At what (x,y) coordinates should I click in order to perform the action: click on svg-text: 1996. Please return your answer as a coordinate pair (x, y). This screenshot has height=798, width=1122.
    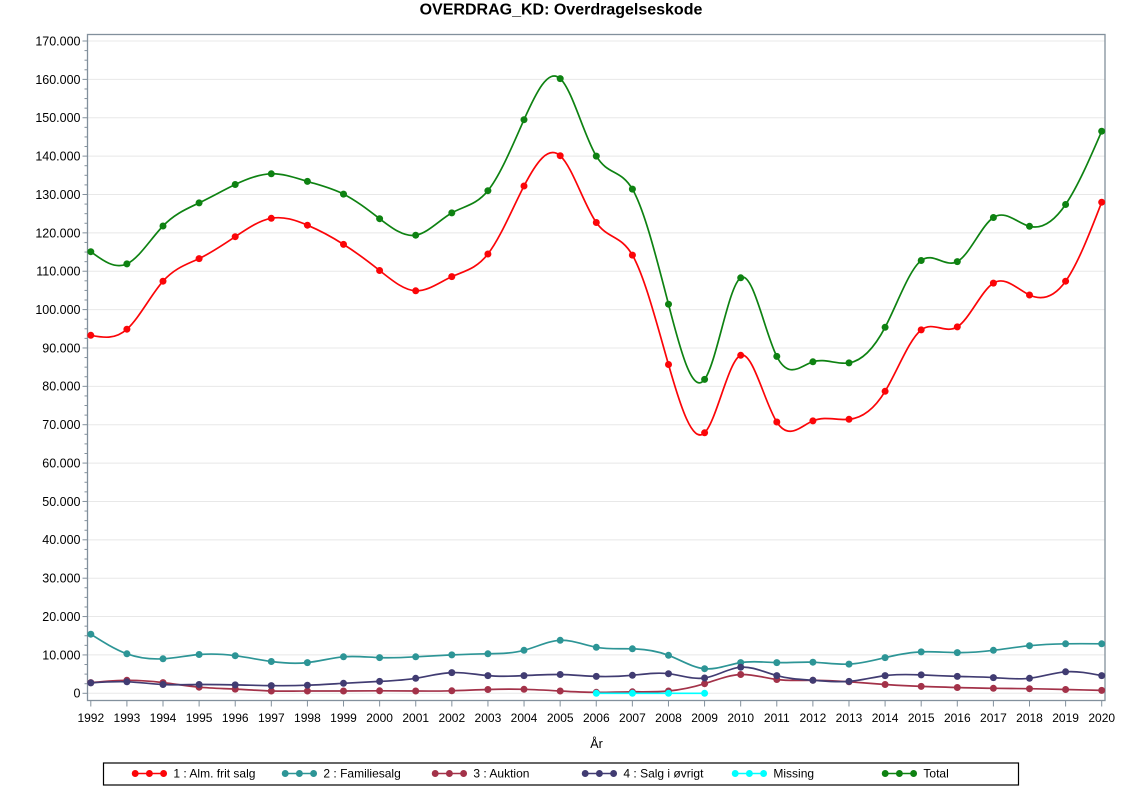
    Looking at the image, I should click on (235, 718).